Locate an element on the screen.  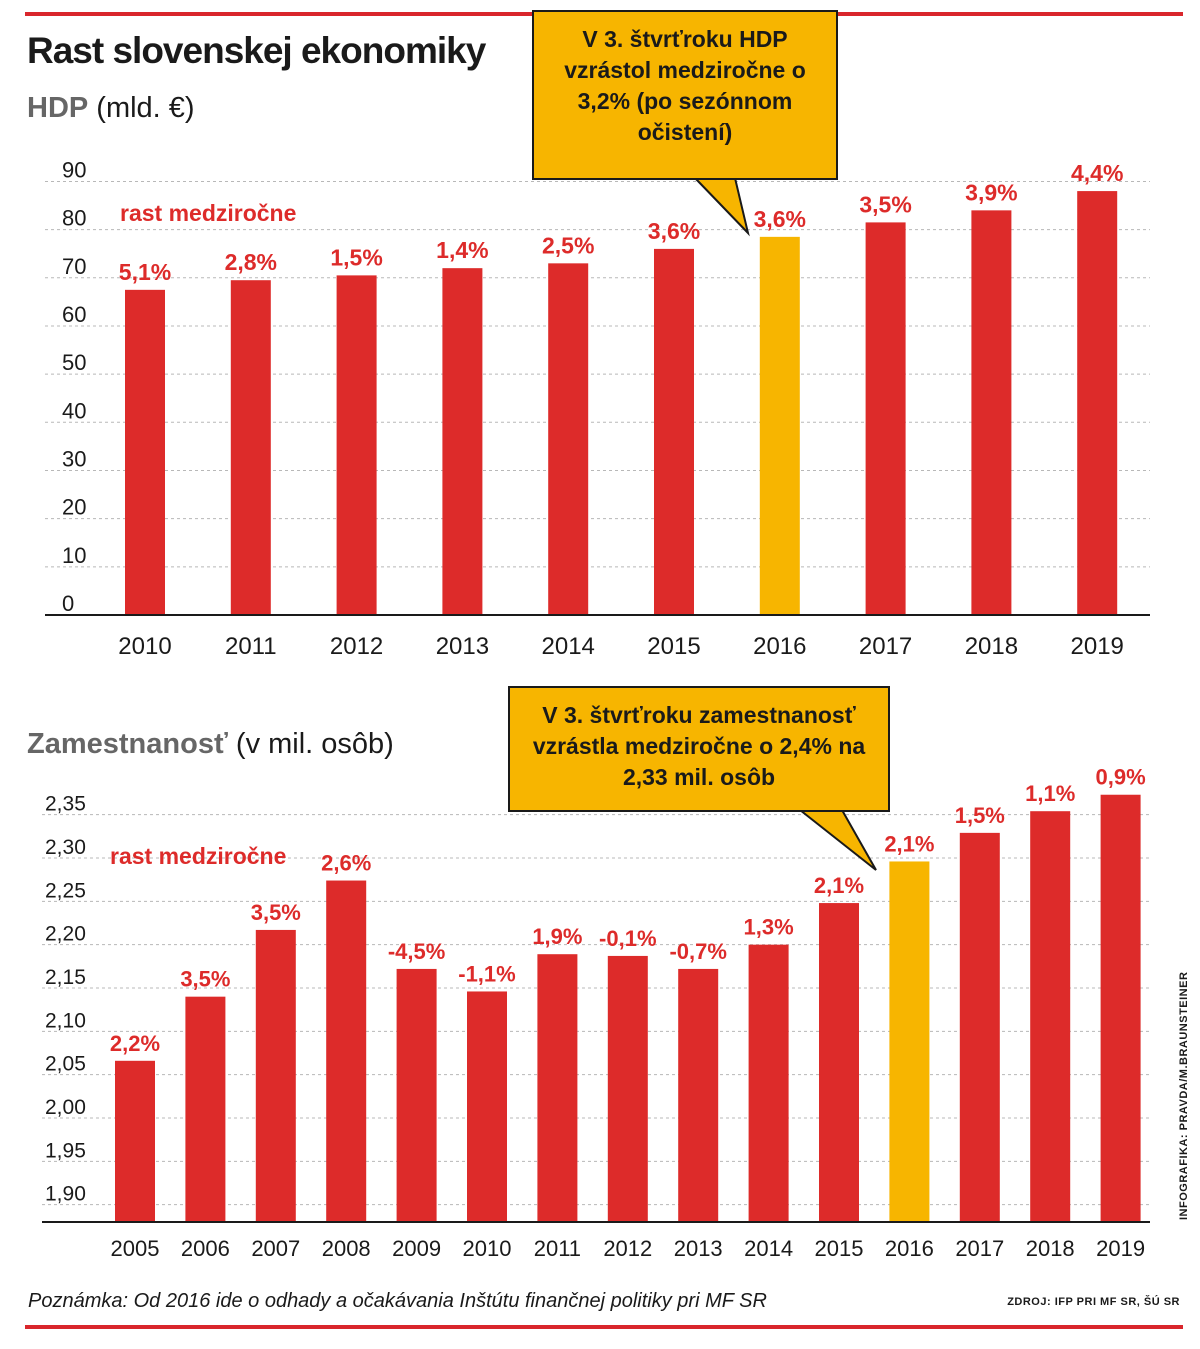
employment-growth-label: 1,1% is located at coordinates (1050, 793).